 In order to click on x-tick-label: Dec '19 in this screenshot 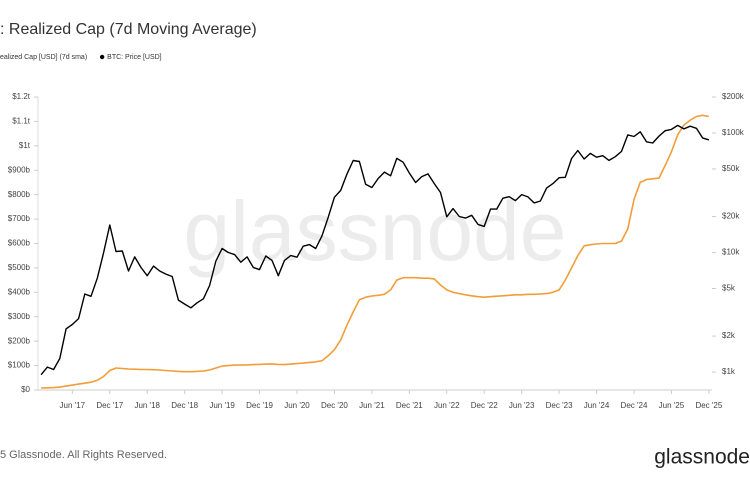, I will do `click(259, 405)`.